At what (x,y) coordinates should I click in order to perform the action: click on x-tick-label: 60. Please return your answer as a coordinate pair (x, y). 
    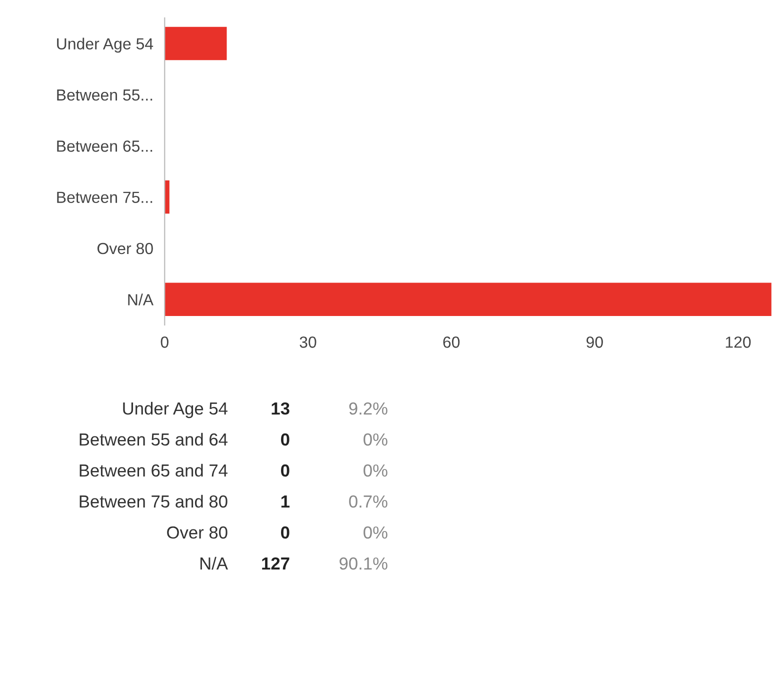
    Looking at the image, I should click on (451, 342).